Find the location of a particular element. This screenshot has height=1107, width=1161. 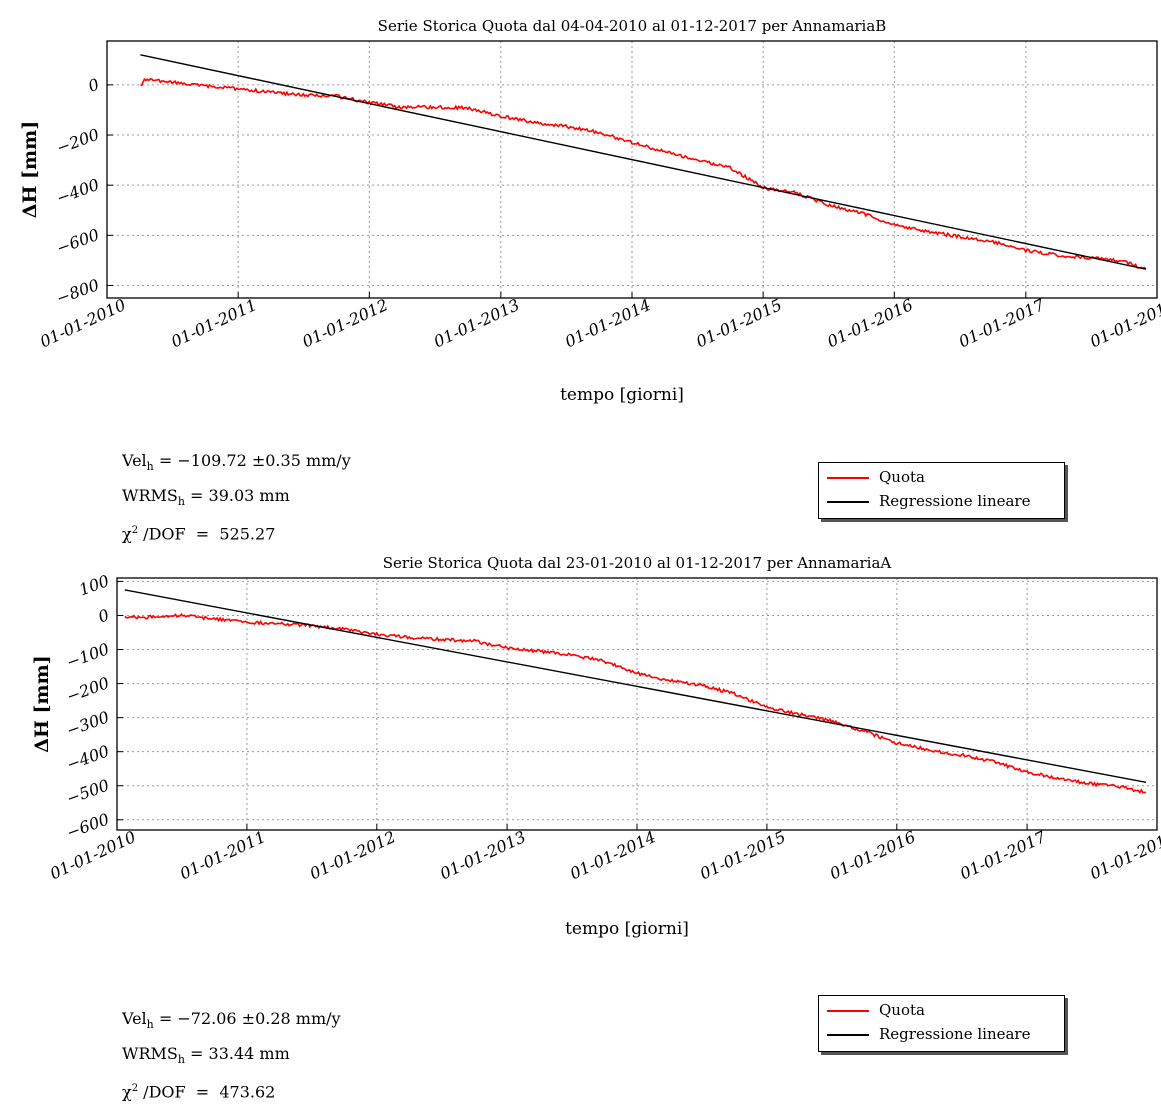

wrms-stat: WRMSh = 39.03 mm is located at coordinates (206, 497).